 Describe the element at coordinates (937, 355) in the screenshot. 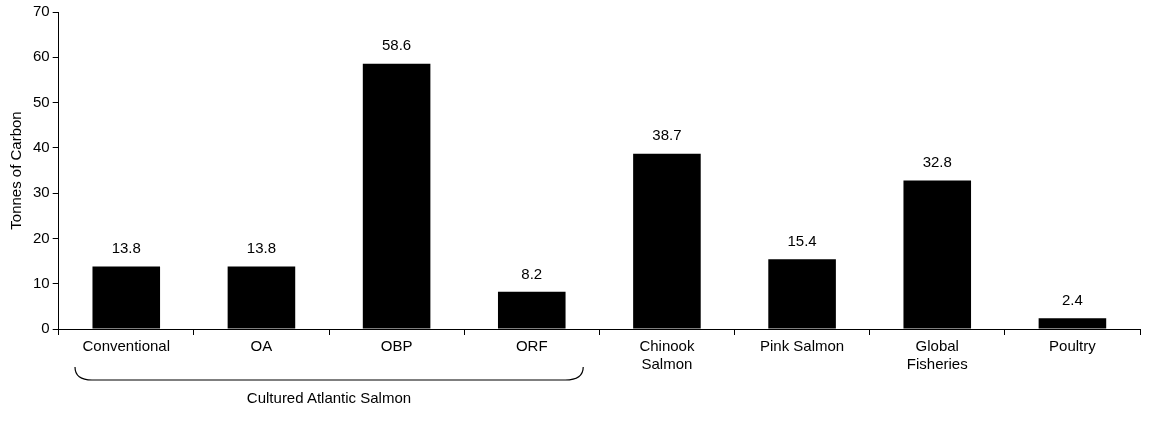

I see `x-tick-label: Global Fisheries` at that location.